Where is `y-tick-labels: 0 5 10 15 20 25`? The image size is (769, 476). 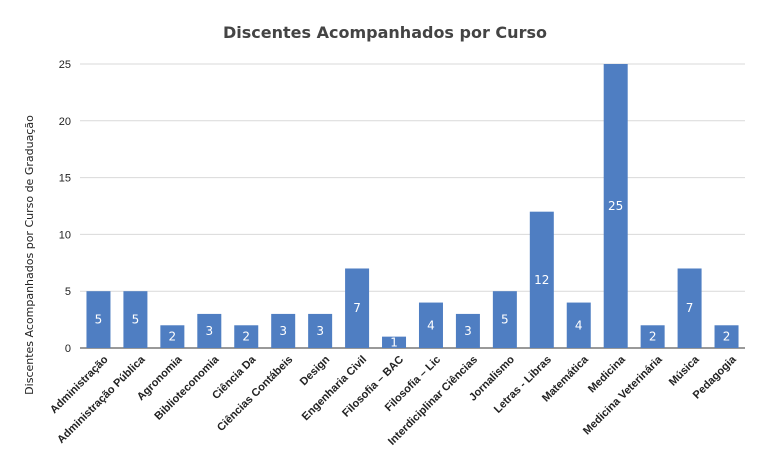
y-tick-labels: 0 5 10 15 20 25 is located at coordinates (65, 207).